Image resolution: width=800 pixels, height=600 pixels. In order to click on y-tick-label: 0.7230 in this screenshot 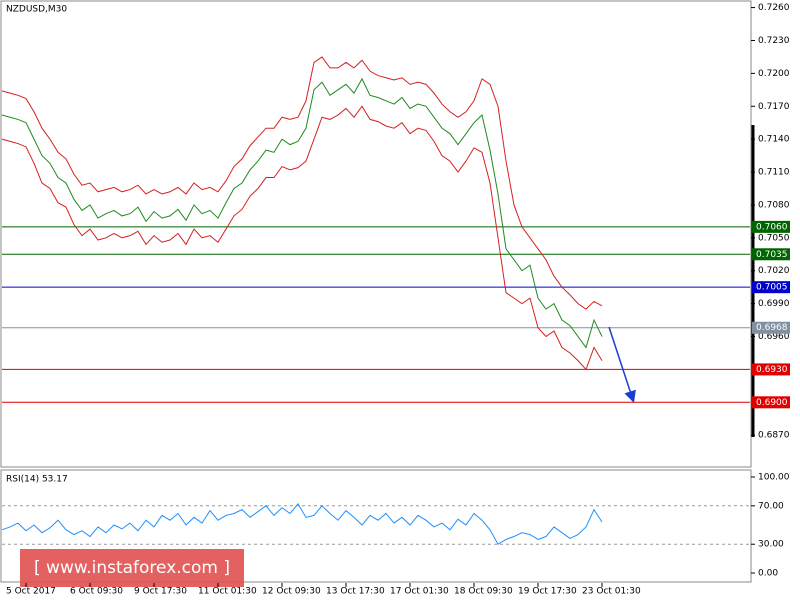, I will do `click(774, 41)`.